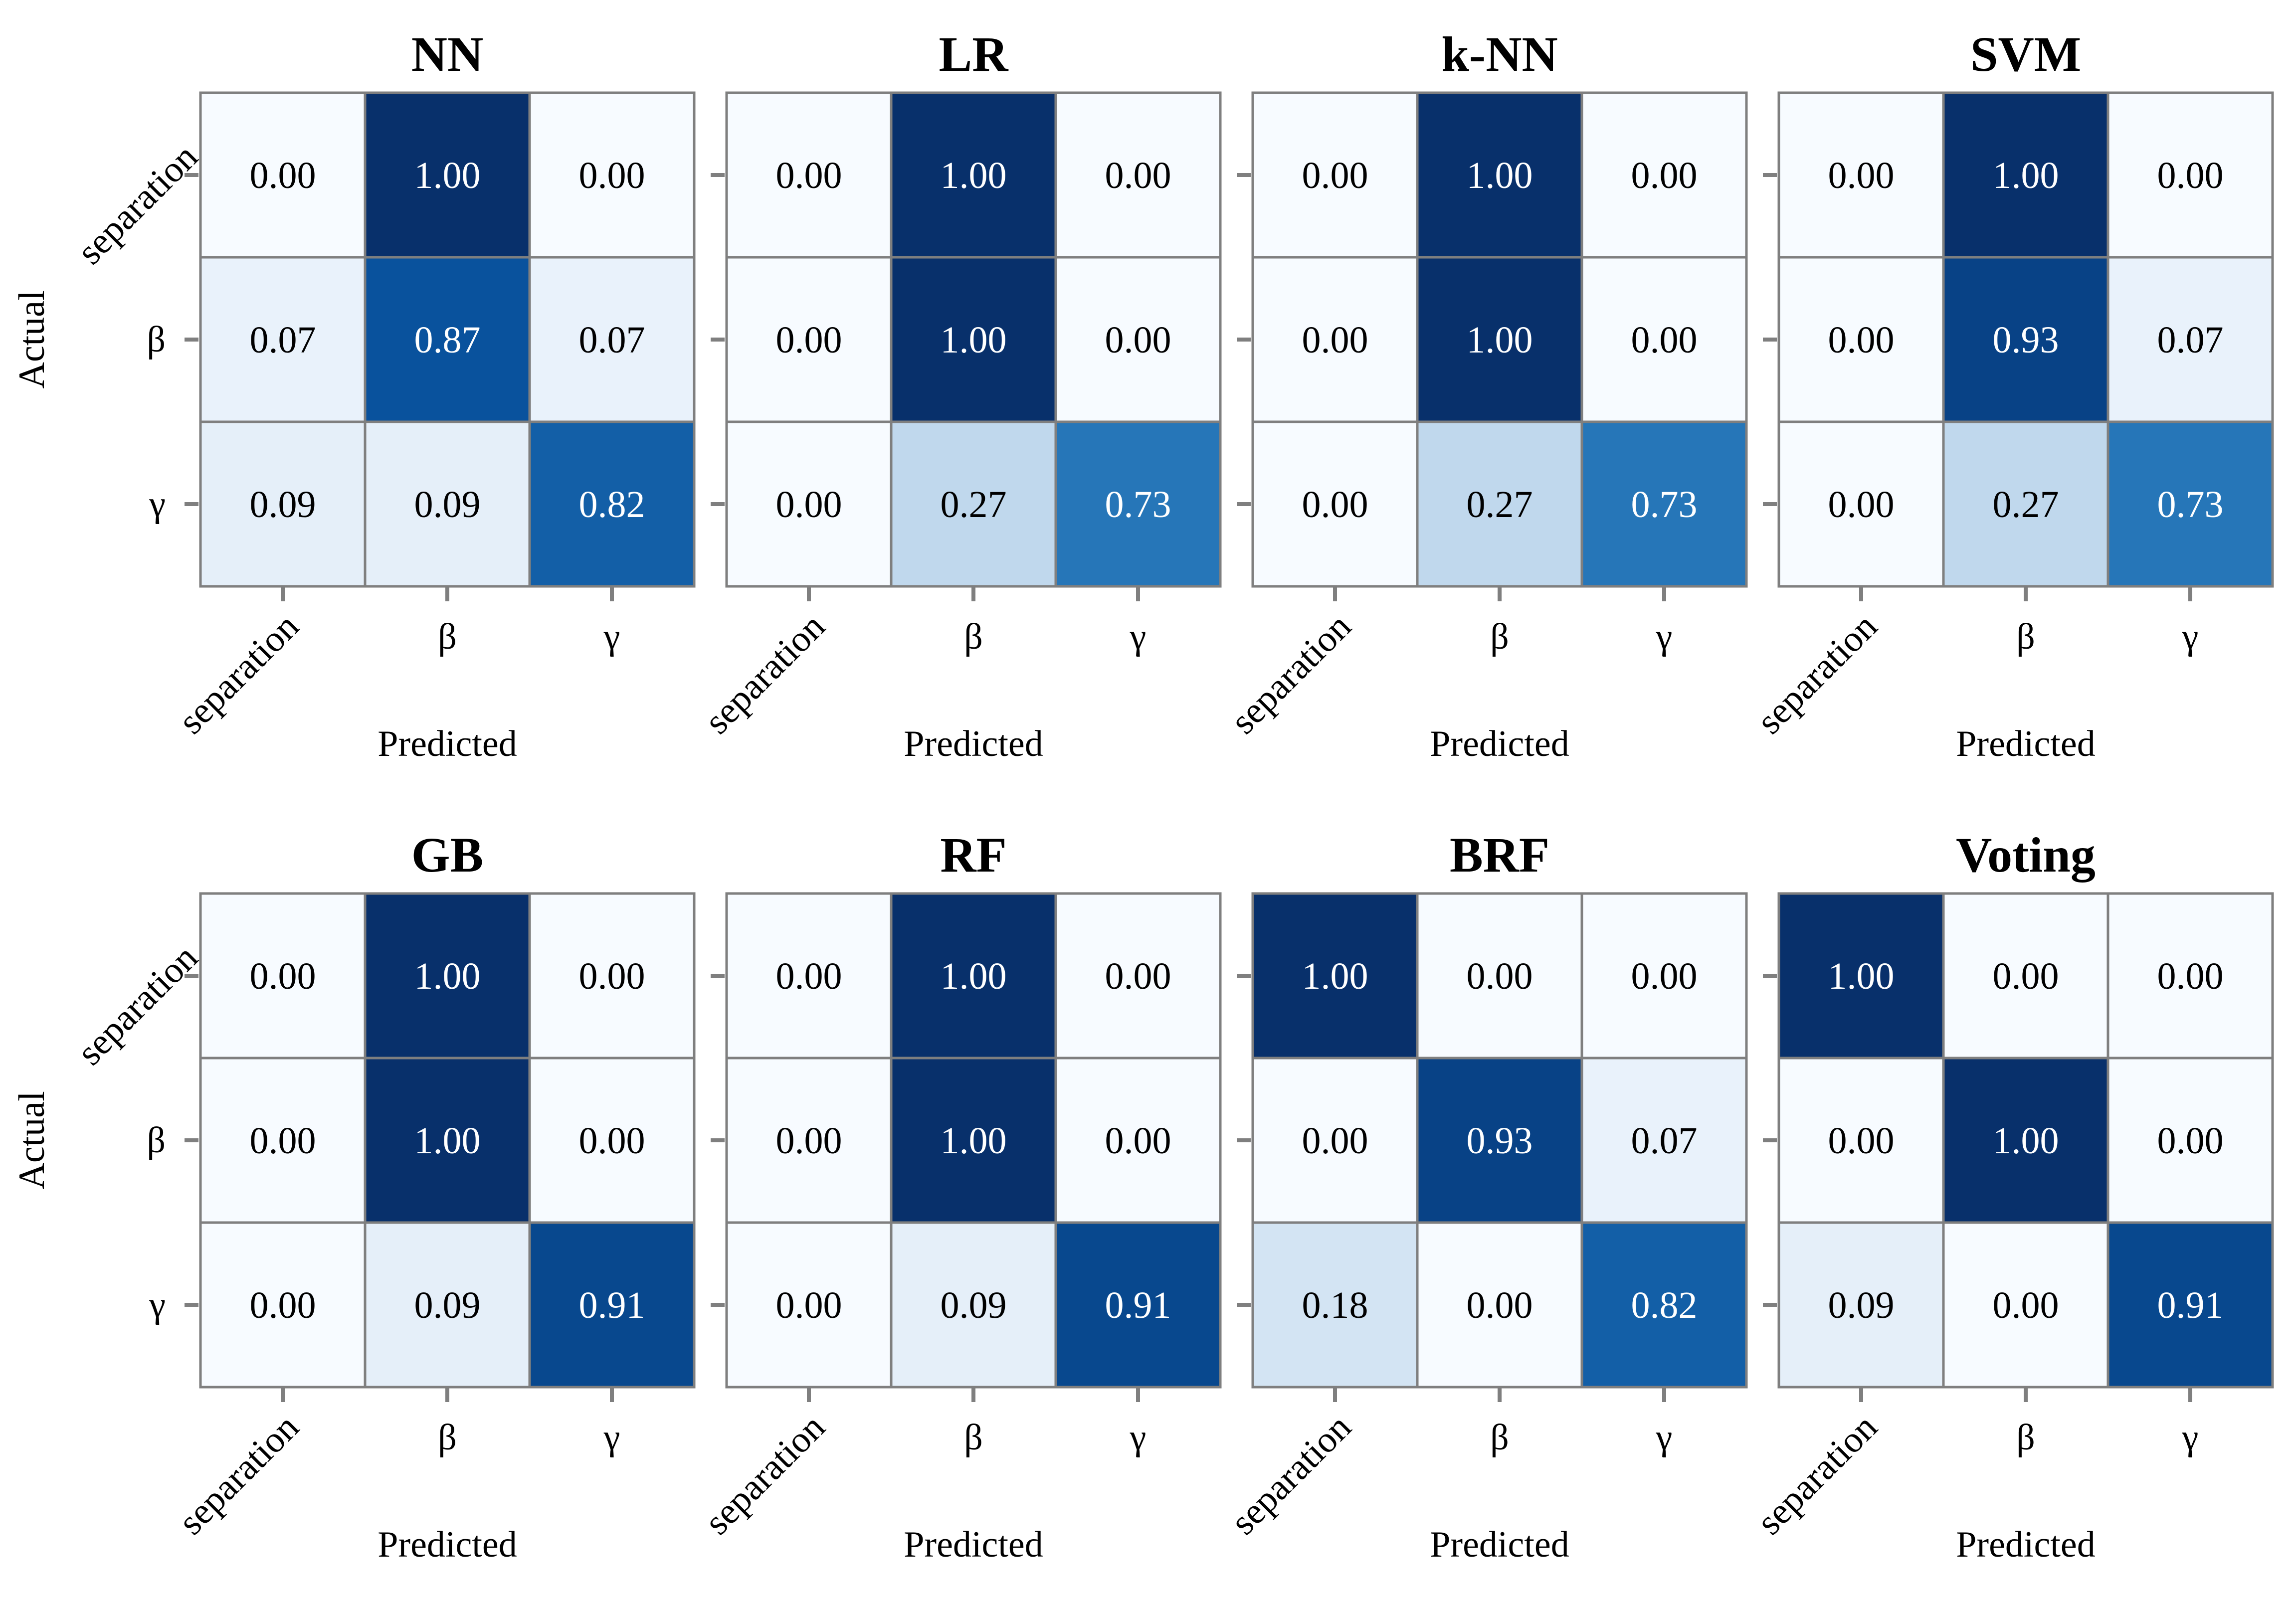  Describe the element at coordinates (2025, 54) in the screenshot. I see `panel-title: SVM` at that location.